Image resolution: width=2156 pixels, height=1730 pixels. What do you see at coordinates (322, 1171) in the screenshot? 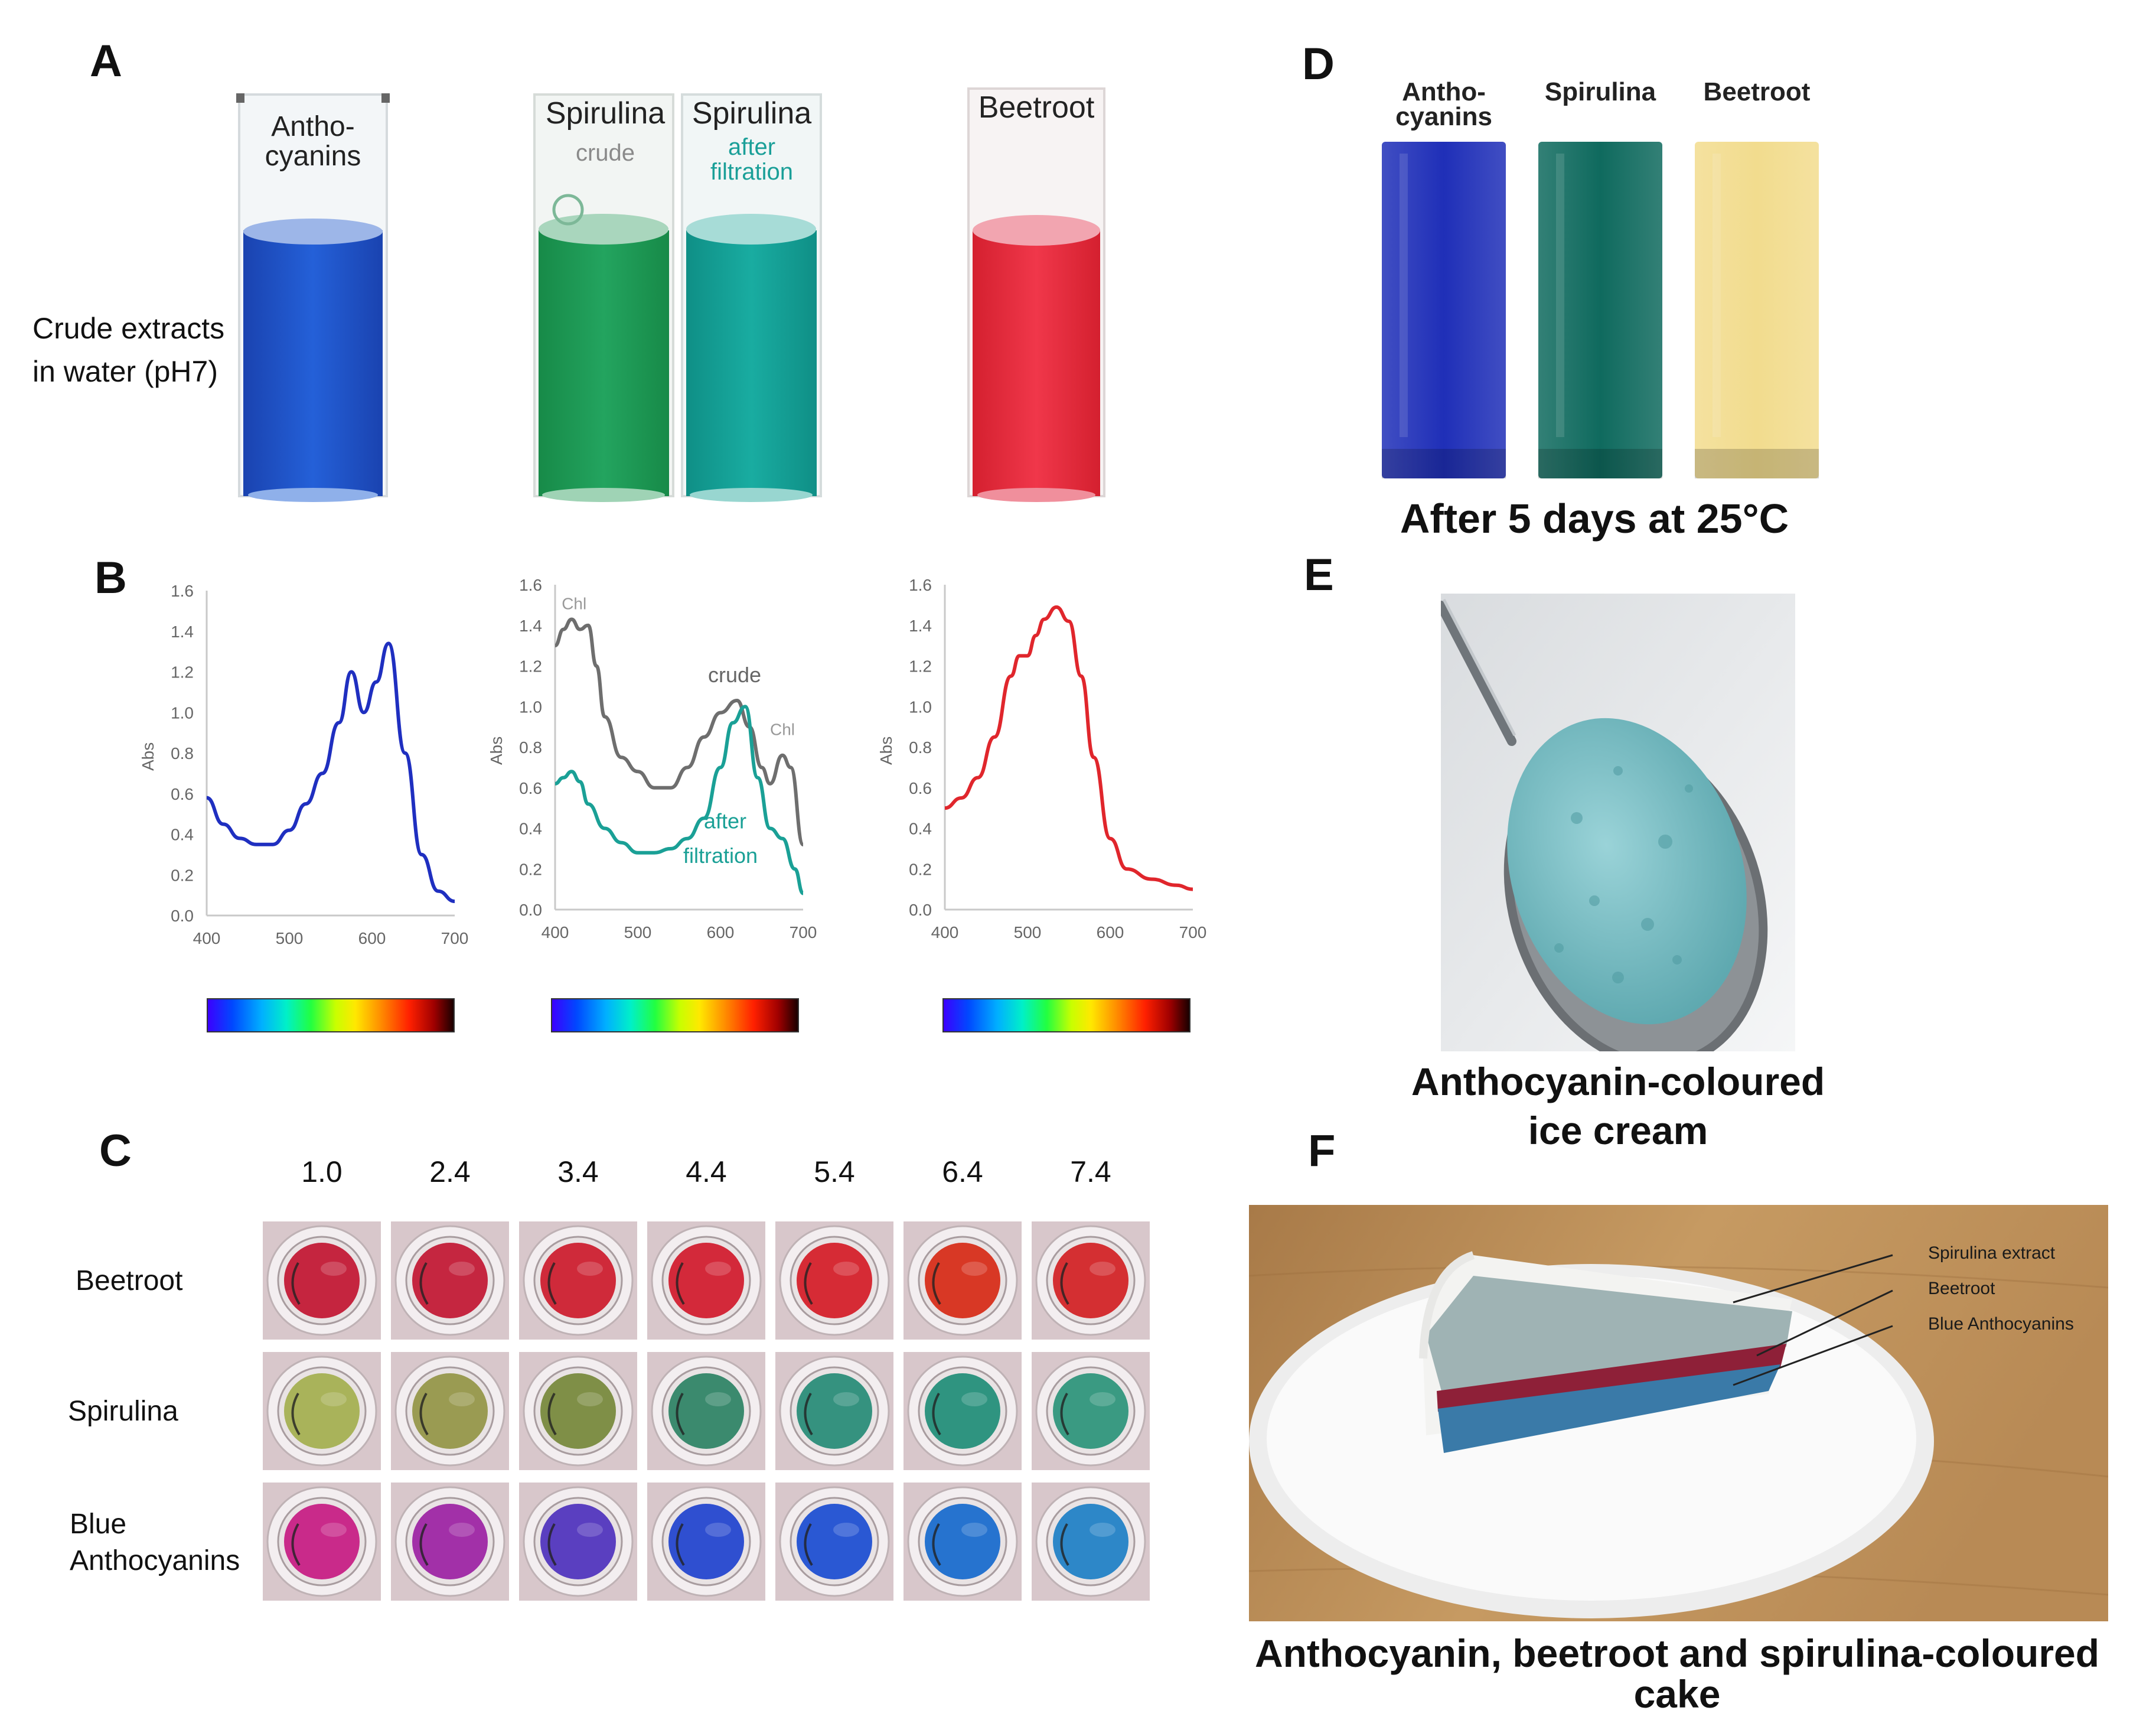
I see `ph-value-label: 1.0` at bounding box center [322, 1171].